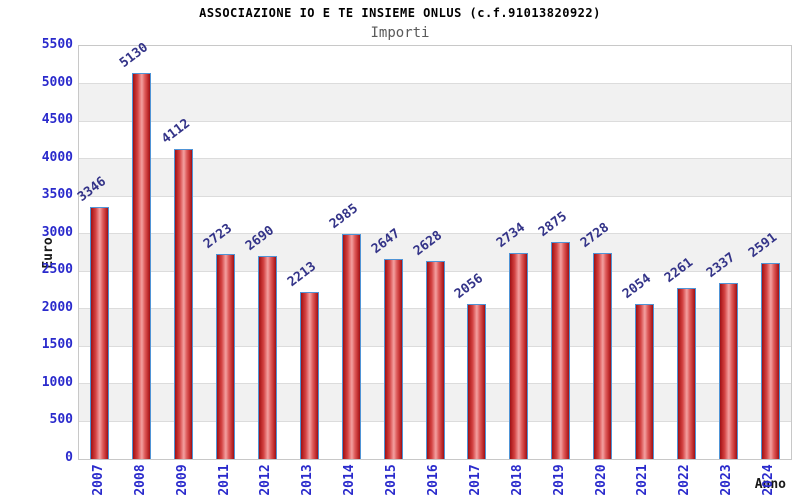 Image resolution: width=800 pixels, height=500 pixels. What do you see at coordinates (720, 265) in the screenshot?
I see `bar-value-label: 2337` at bounding box center [720, 265].